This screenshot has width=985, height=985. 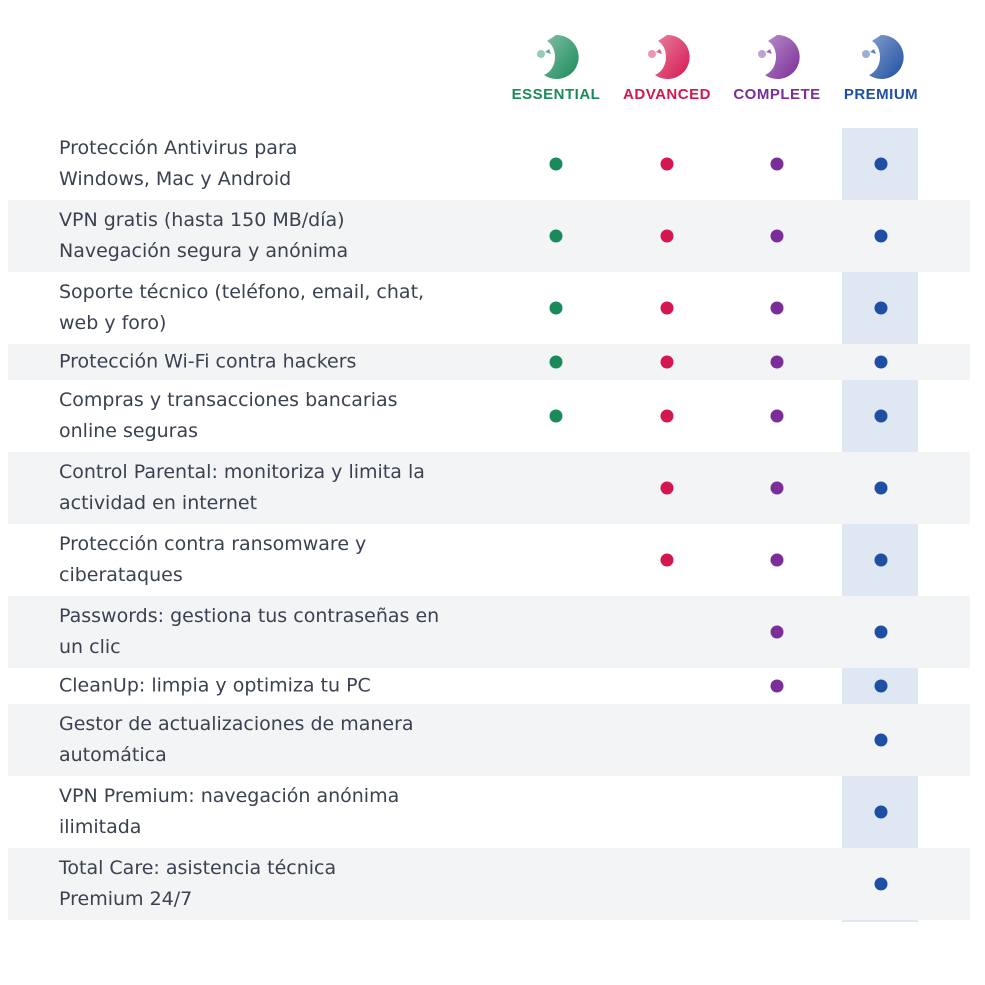 What do you see at coordinates (777, 57) in the screenshot?
I see `complete-logo-icon` at bounding box center [777, 57].